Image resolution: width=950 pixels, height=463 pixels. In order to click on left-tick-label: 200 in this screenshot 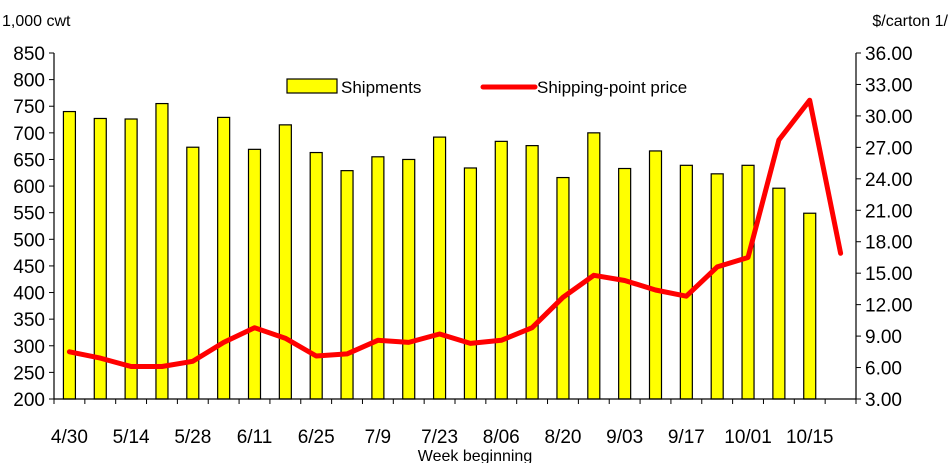, I will do `click(29, 400)`.